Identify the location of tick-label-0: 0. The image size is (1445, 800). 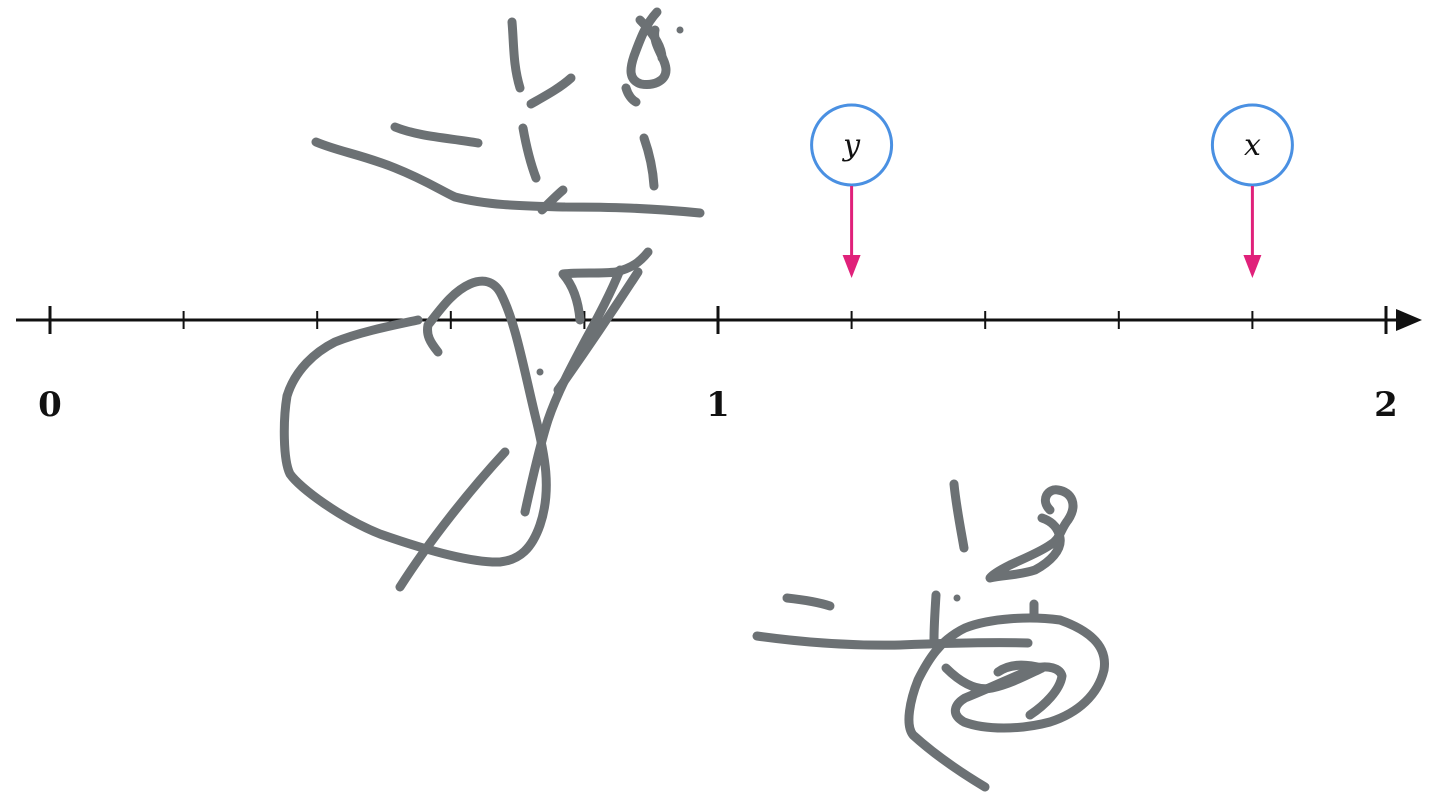
(50, 405).